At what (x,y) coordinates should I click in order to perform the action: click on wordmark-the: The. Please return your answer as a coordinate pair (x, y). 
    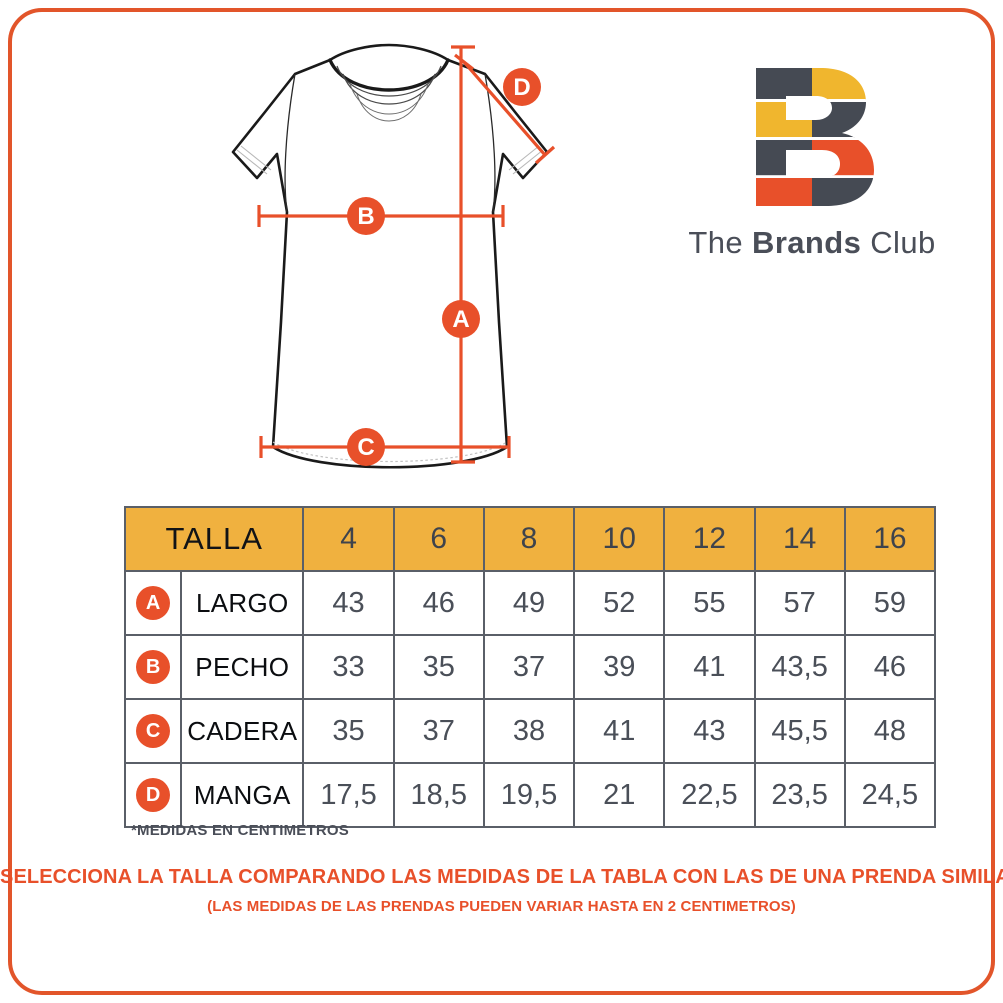
    Looking at the image, I should click on (720, 242).